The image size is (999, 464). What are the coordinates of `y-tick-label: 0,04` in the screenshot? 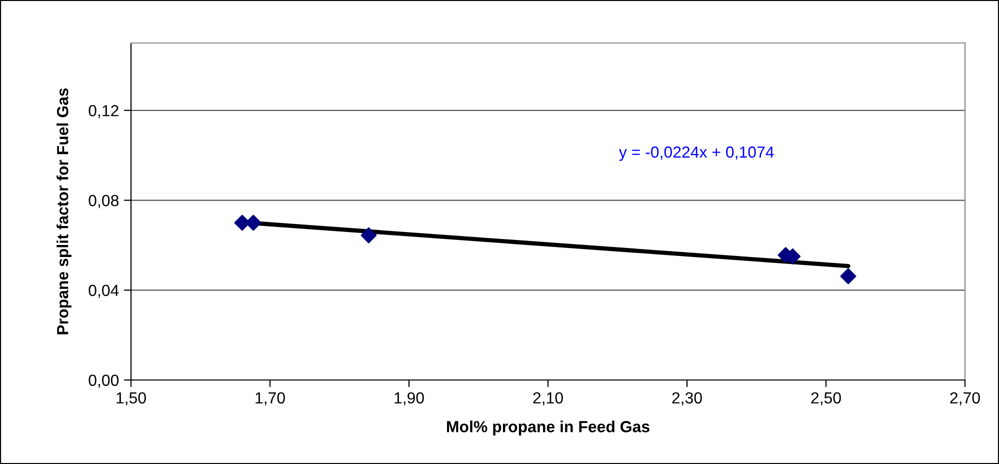 It's located at (103, 291).